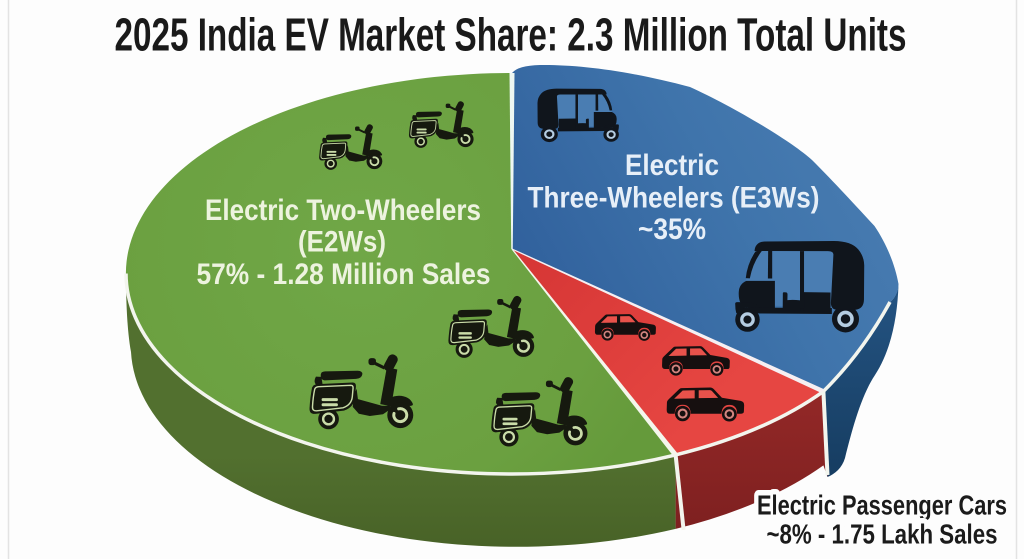 The width and height of the screenshot is (1024, 559). I want to click on svg-text: Three-Wheelers (E3Ws), so click(674, 198).